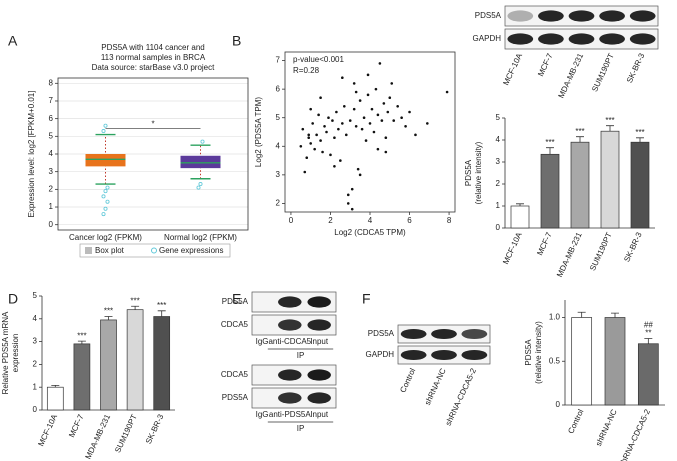 The image size is (677, 461). I want to click on lane-label: anti-PDS5A, so click(290, 414).